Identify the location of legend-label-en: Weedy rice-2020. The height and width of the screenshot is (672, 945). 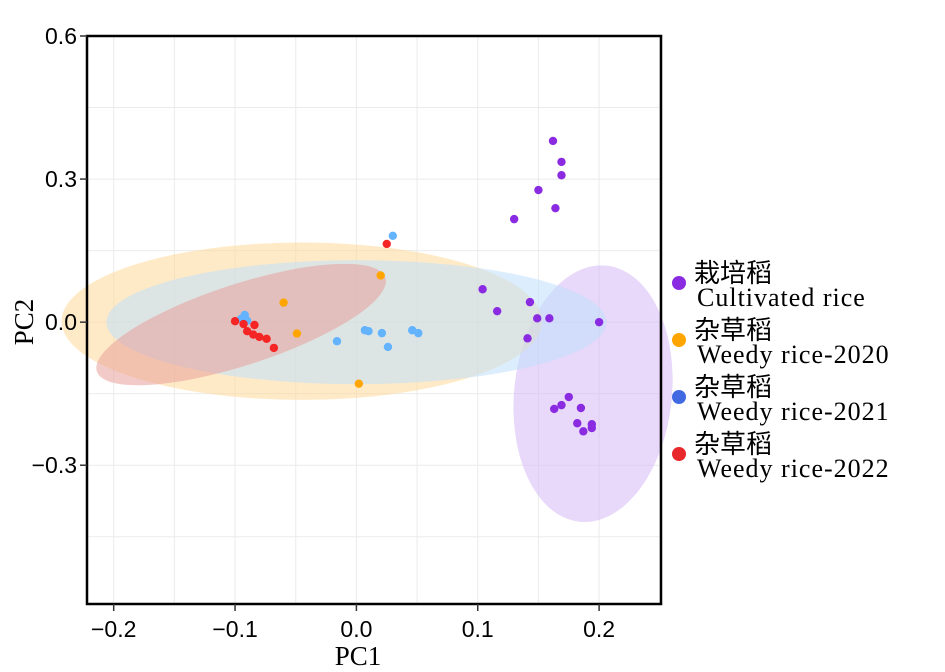
(793, 354).